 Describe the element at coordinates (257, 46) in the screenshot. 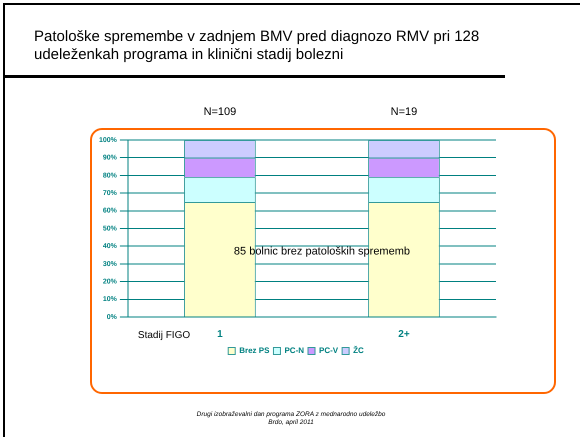

I see `chart-title: Patološke spremembe v zadnjem BMV pred diagnozo RMV pri 128 udeleženkah programa in klinični stadij bolezni` at that location.